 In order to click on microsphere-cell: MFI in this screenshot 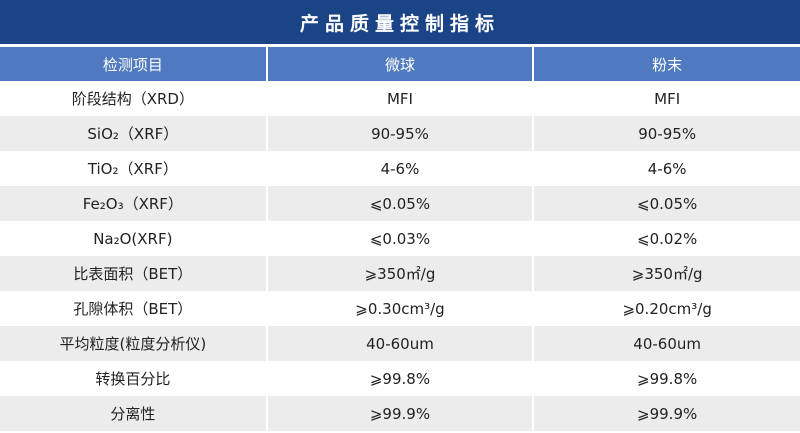, I will do `click(399, 98)`.